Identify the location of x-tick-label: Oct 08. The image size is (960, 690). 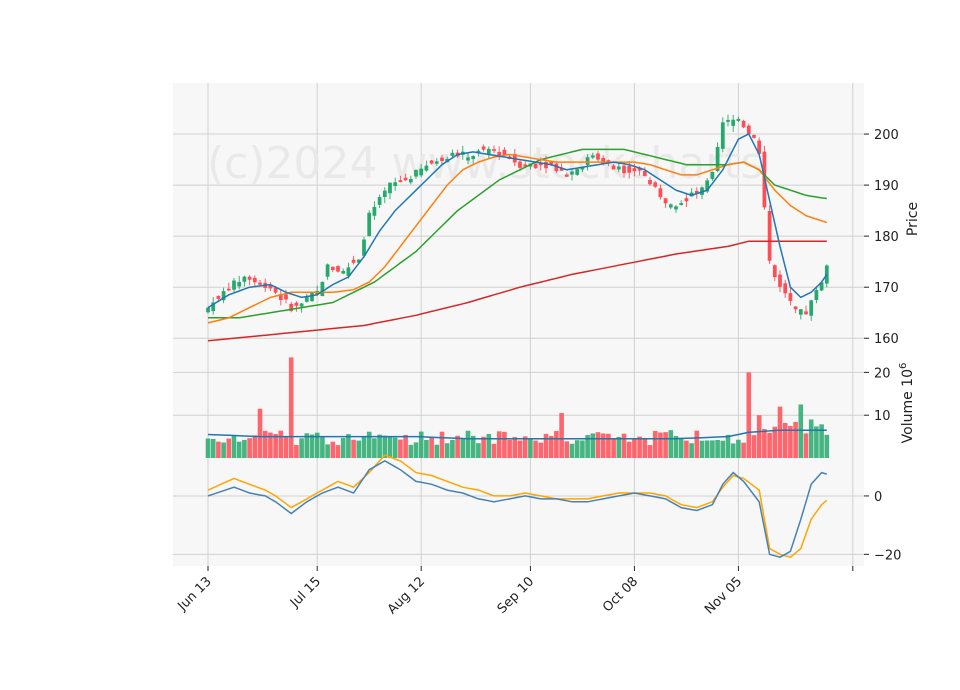
(620, 594).